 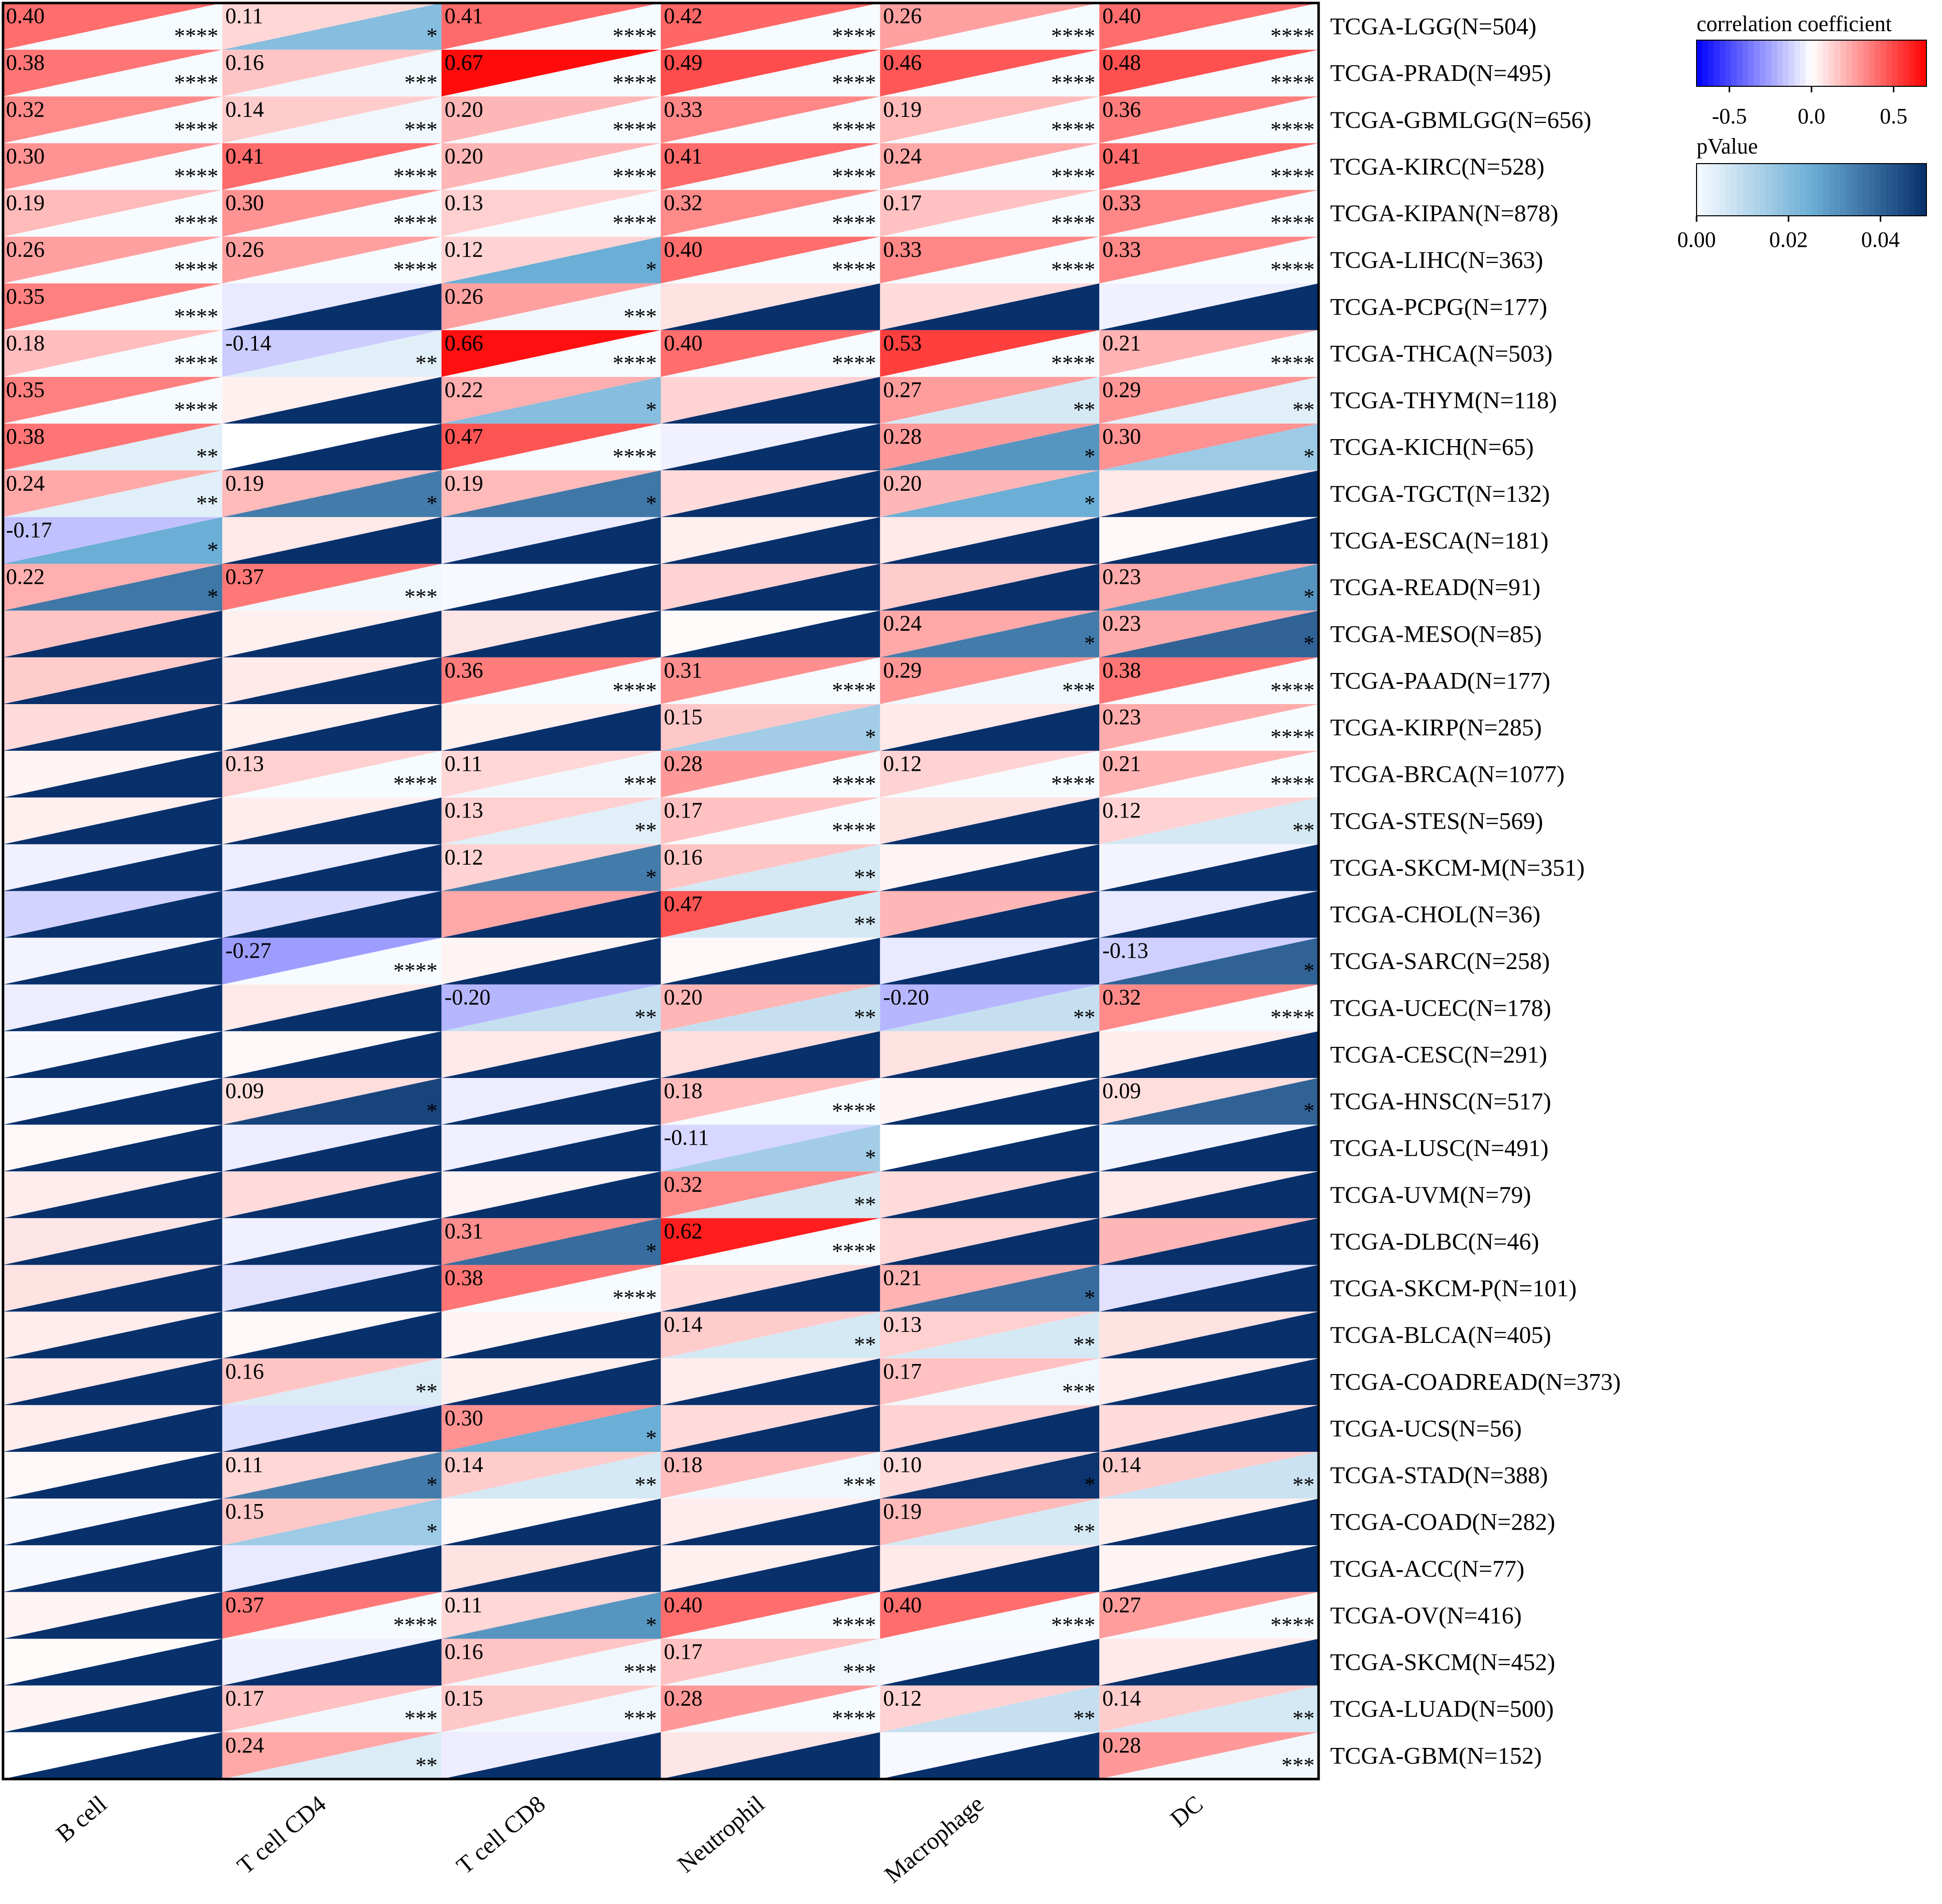 What do you see at coordinates (82, 1819) in the screenshot?
I see `column-label: B cell` at bounding box center [82, 1819].